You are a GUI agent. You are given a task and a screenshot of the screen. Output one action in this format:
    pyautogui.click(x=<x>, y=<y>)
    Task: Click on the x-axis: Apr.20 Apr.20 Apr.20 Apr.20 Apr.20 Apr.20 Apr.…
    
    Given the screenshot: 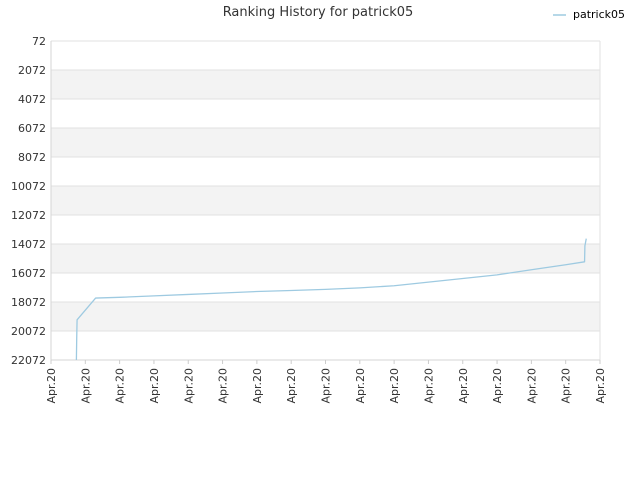 What is the action you would take?
    pyautogui.click(x=326, y=382)
    